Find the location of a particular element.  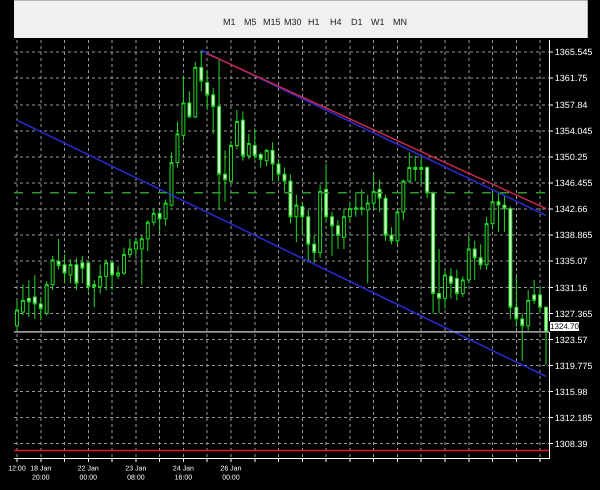

y-tick-label: 1350.25 is located at coordinates (571, 157).